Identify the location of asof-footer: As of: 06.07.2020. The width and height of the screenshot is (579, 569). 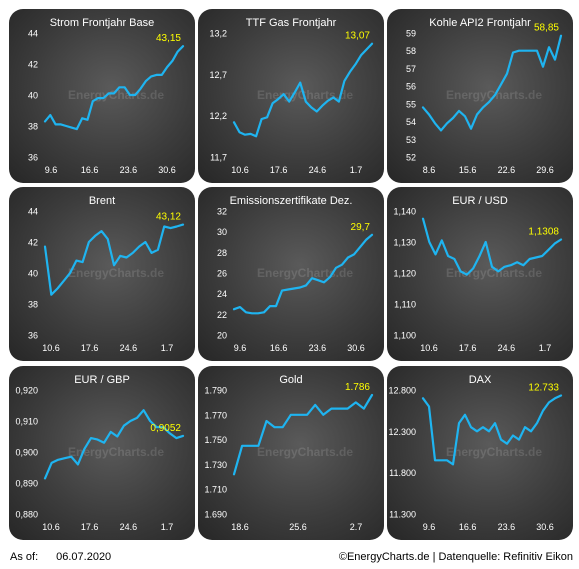
(60, 557).